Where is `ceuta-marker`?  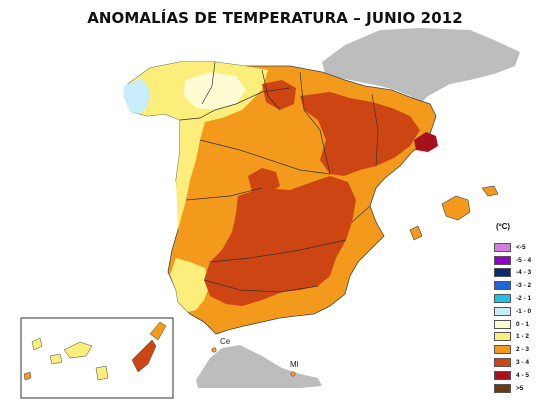
ceuta-marker is located at coordinates (214, 350).